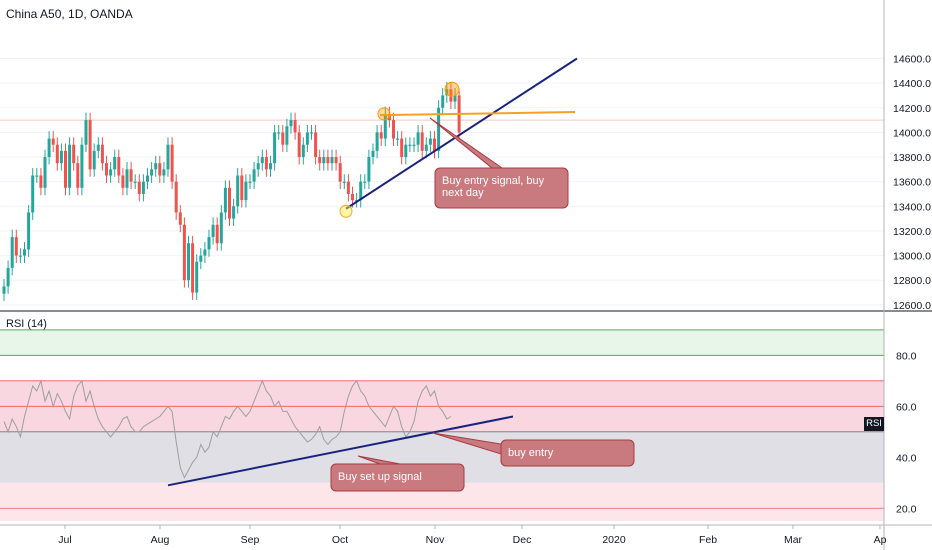  Describe the element at coordinates (912, 158) in the screenshot. I see `price-tick-label: 13800.0` at that location.